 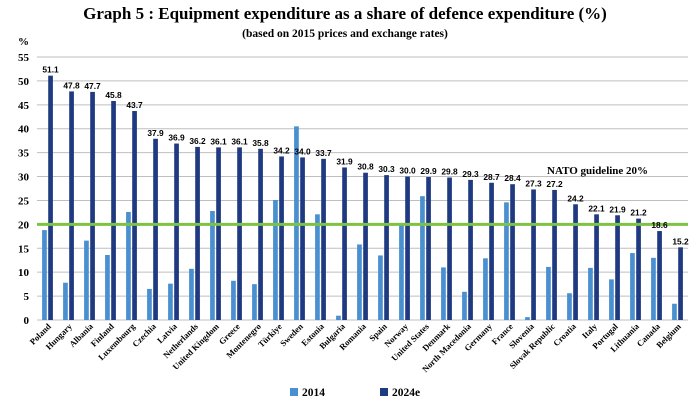 I want to click on value-label: 21.9, so click(x=617, y=209).